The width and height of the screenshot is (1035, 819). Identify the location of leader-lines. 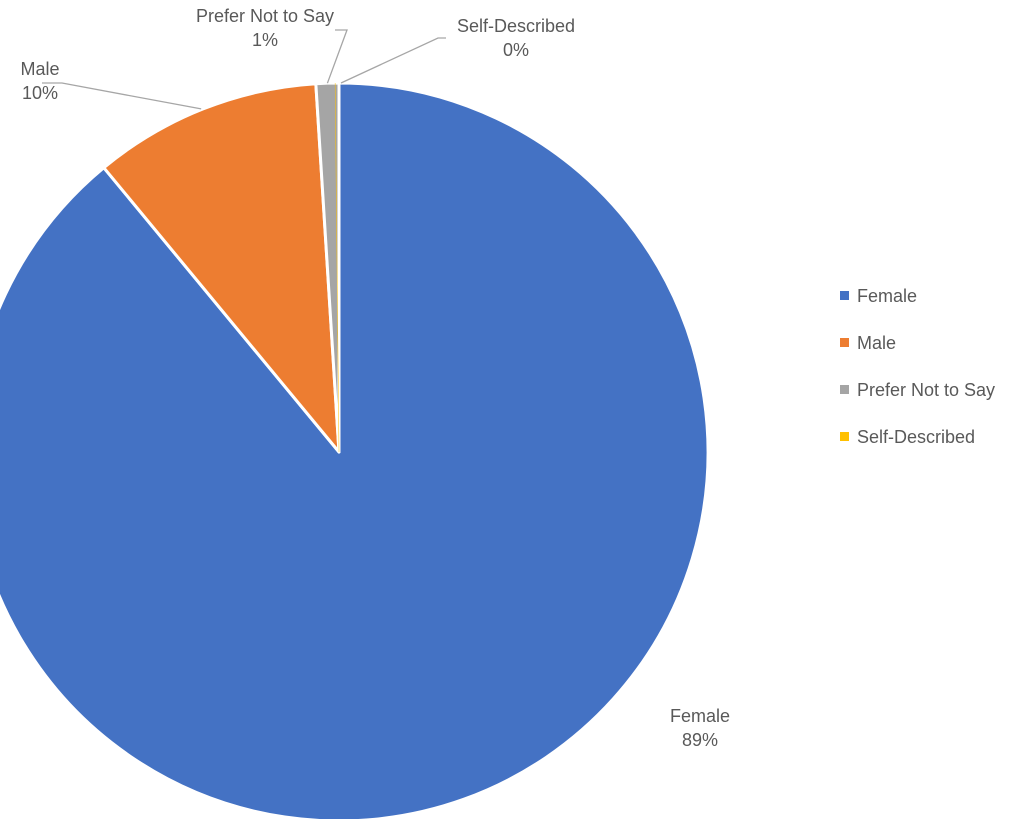
(244, 69).